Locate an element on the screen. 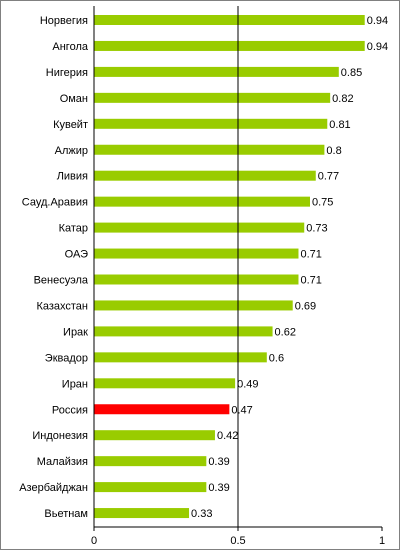 The height and width of the screenshot is (550, 400). category-label: Казахстан is located at coordinates (62, 306).